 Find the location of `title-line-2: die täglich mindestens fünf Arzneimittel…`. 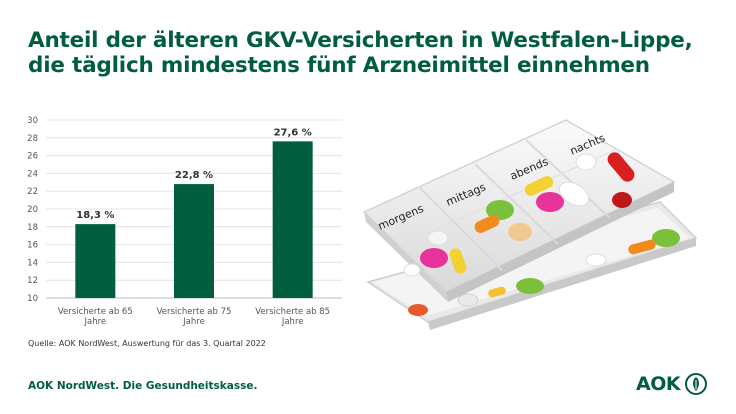

title-line-2: die täglich mindestens fünf Arzneimittel… is located at coordinates (339, 65).